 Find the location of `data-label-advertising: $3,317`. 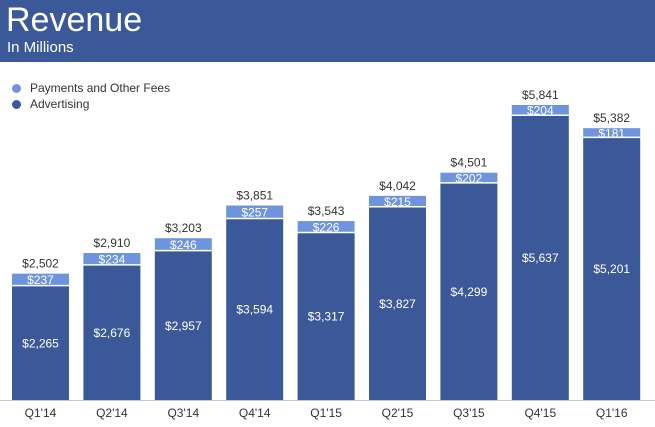

data-label-advertising: $3,317 is located at coordinates (326, 317).